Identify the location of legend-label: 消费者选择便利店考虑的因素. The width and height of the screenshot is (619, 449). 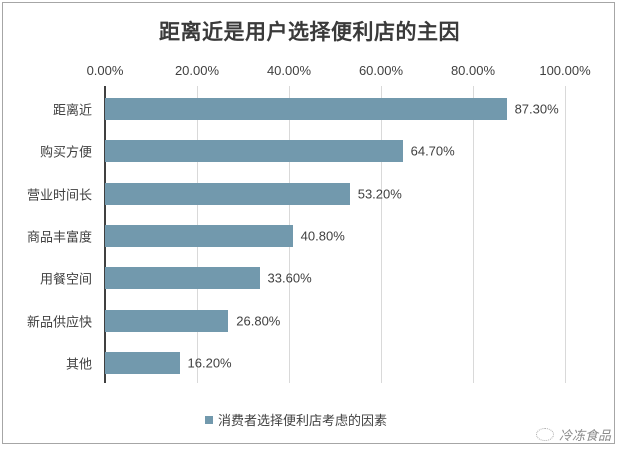
(303, 421).